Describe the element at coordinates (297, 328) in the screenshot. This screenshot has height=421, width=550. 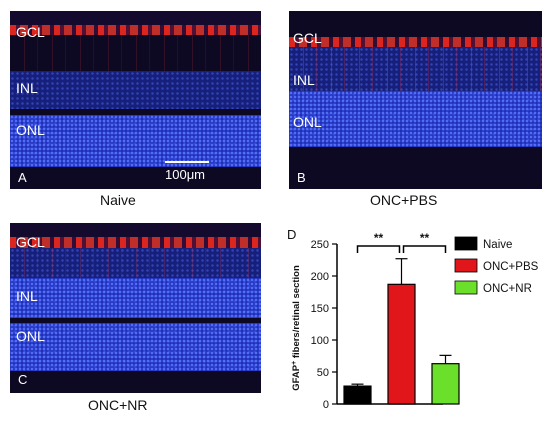
I see `y-axis-label: GFAP+ fibers/retinal section` at that location.